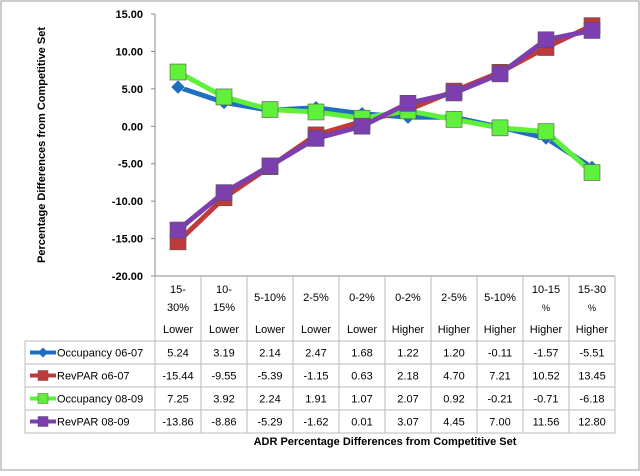 This screenshot has width=640, height=476. What do you see at coordinates (361, 354) in the screenshot?
I see `table-cell-value: 1.68` at bounding box center [361, 354].